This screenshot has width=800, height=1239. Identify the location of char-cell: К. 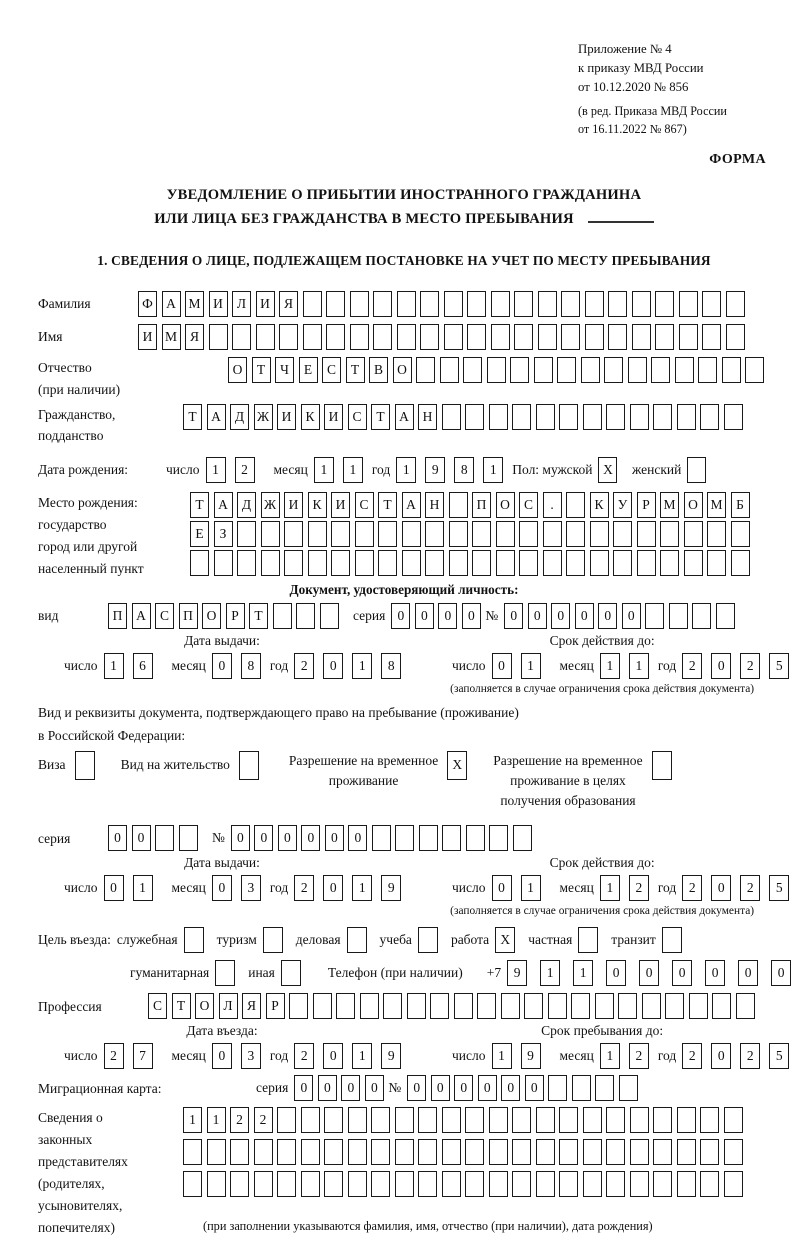
(599, 505).